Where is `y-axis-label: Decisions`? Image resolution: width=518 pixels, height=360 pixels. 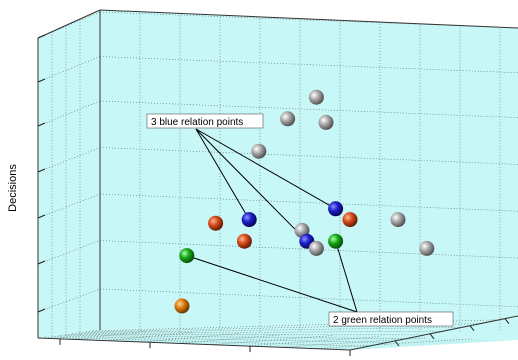
y-axis-label: Decisions is located at coordinates (13, 188).